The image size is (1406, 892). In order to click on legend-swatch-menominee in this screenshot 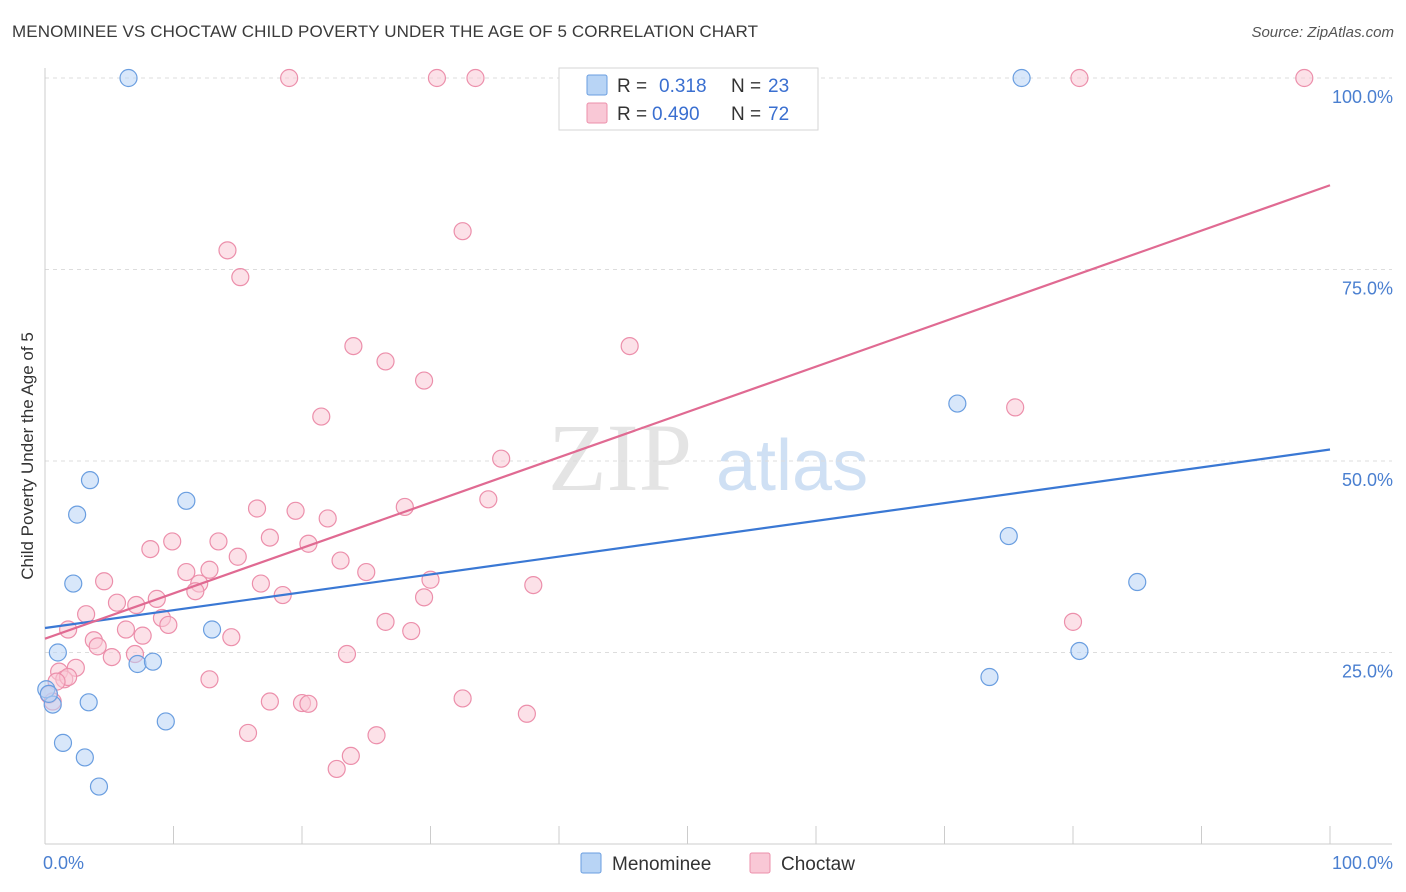, I will do `click(597, 85)`.